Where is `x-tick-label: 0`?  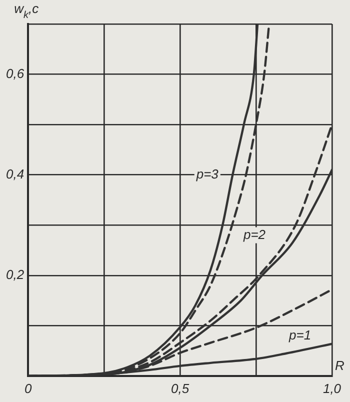 x-tick-label: 0 is located at coordinates (28, 388).